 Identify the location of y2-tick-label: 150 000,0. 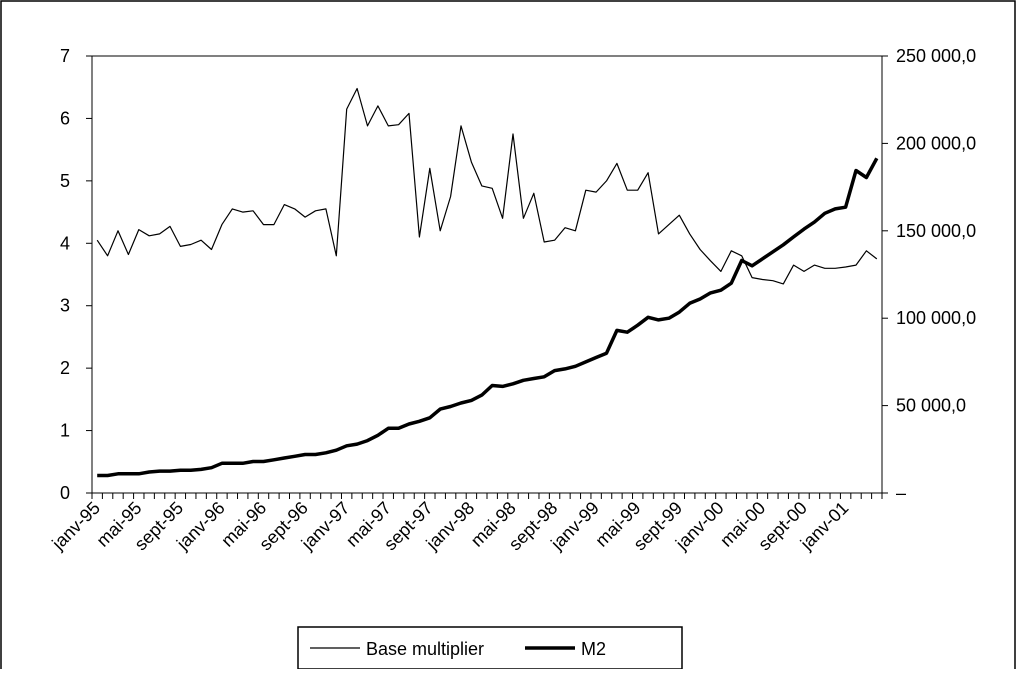
(936, 231).